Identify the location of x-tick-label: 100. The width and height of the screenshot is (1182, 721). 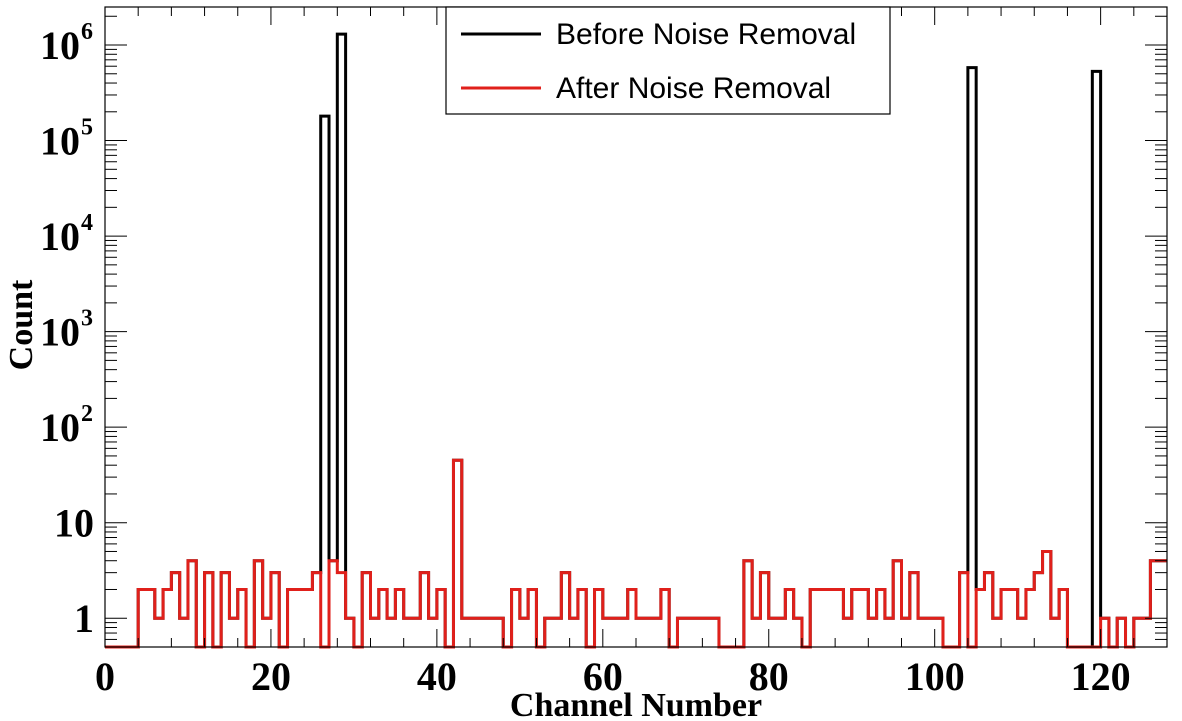
(935, 676).